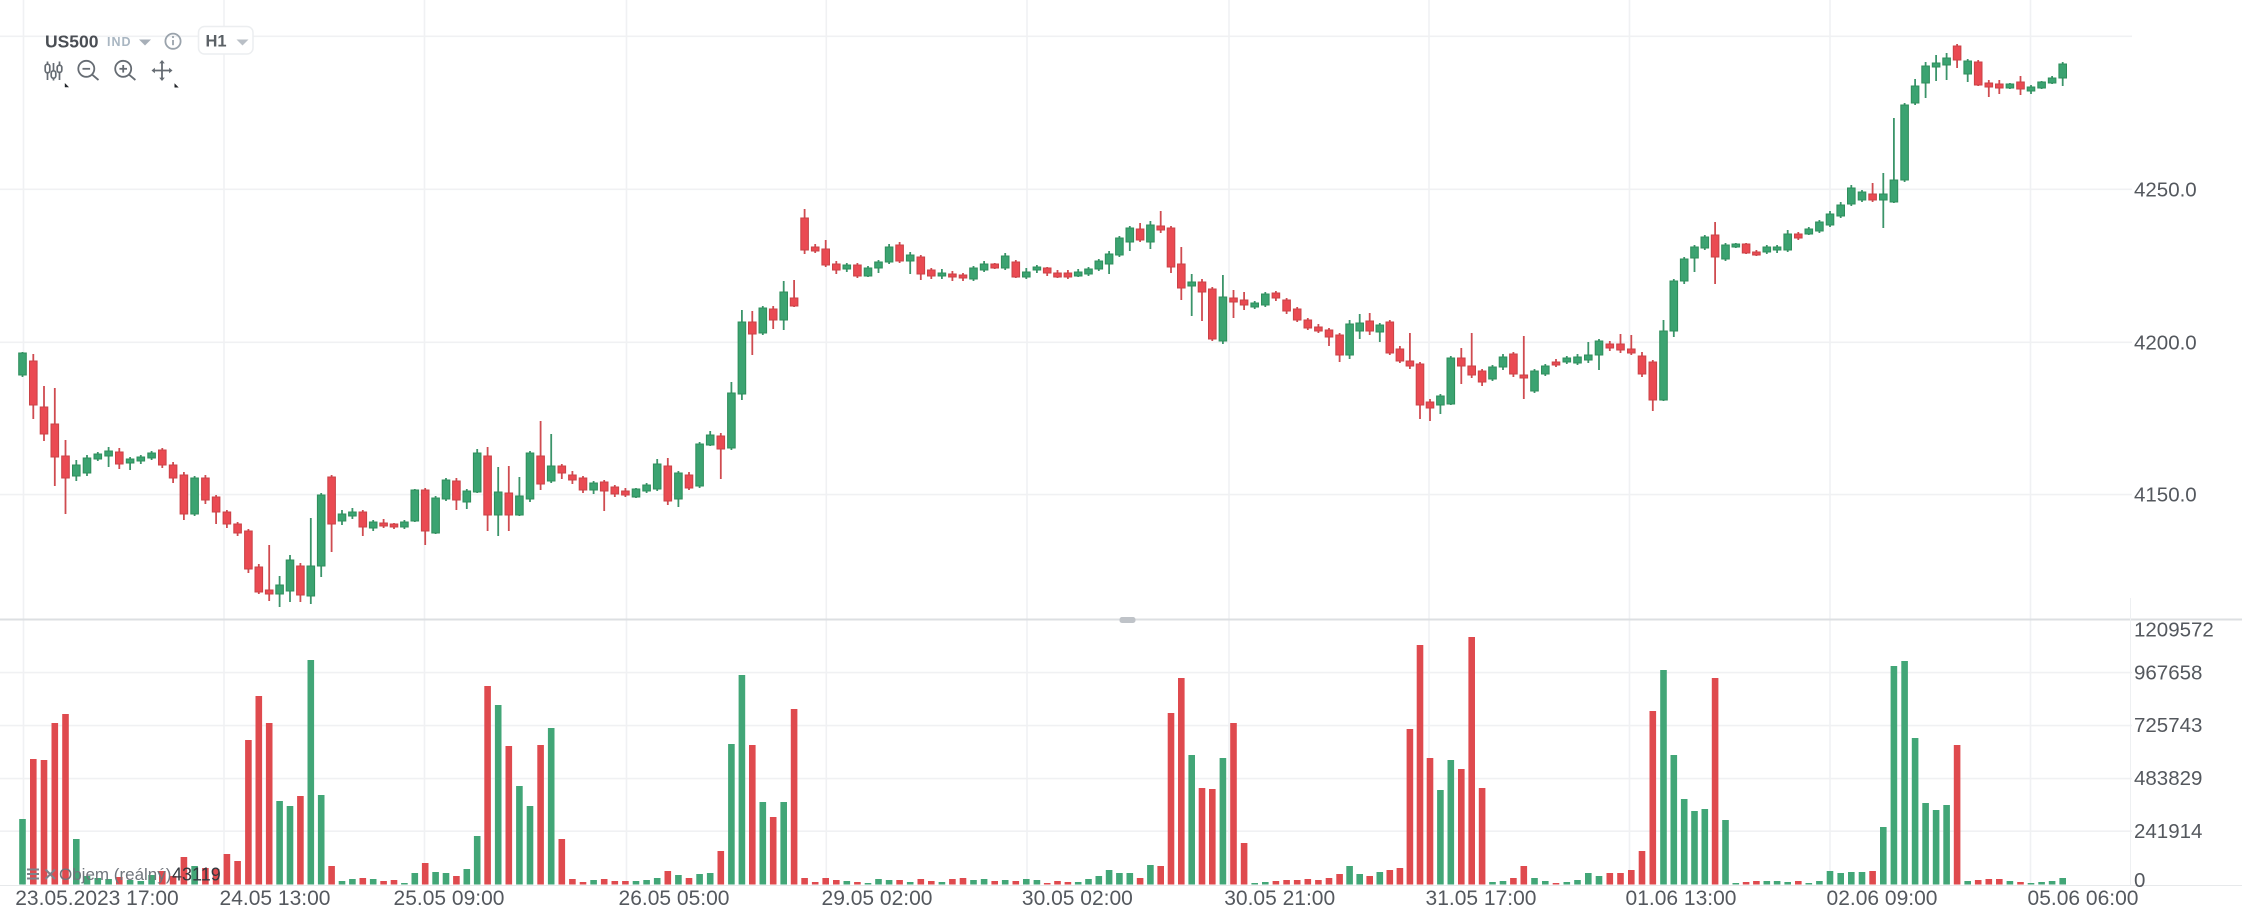 This screenshot has height=924, width=2242. What do you see at coordinates (72, 42) in the screenshot?
I see `svg-text: US500` at bounding box center [72, 42].